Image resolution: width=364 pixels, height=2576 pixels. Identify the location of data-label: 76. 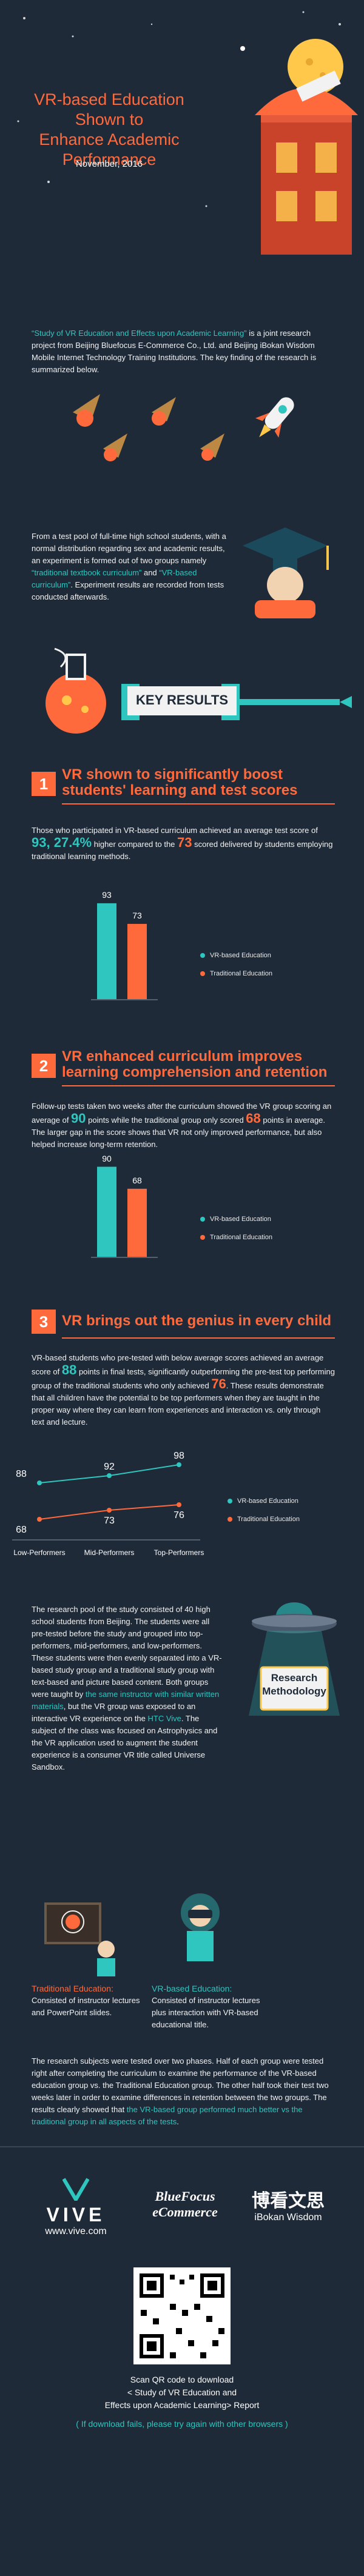
(179, 1515).